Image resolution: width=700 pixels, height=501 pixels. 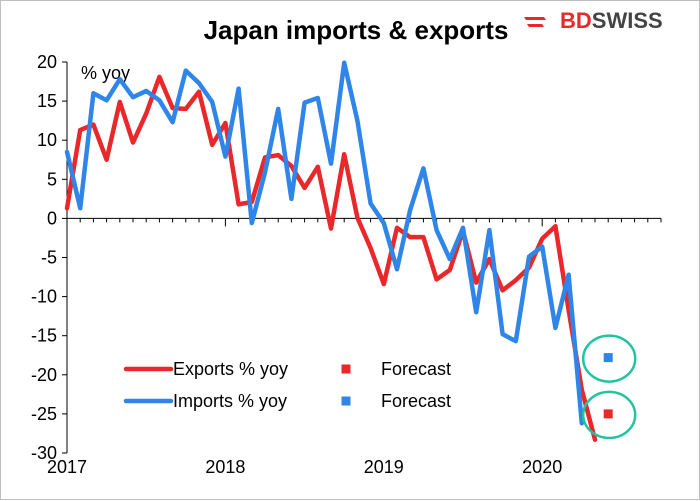 What do you see at coordinates (47, 140) in the screenshot?
I see `y-tick-label: 10` at bounding box center [47, 140].